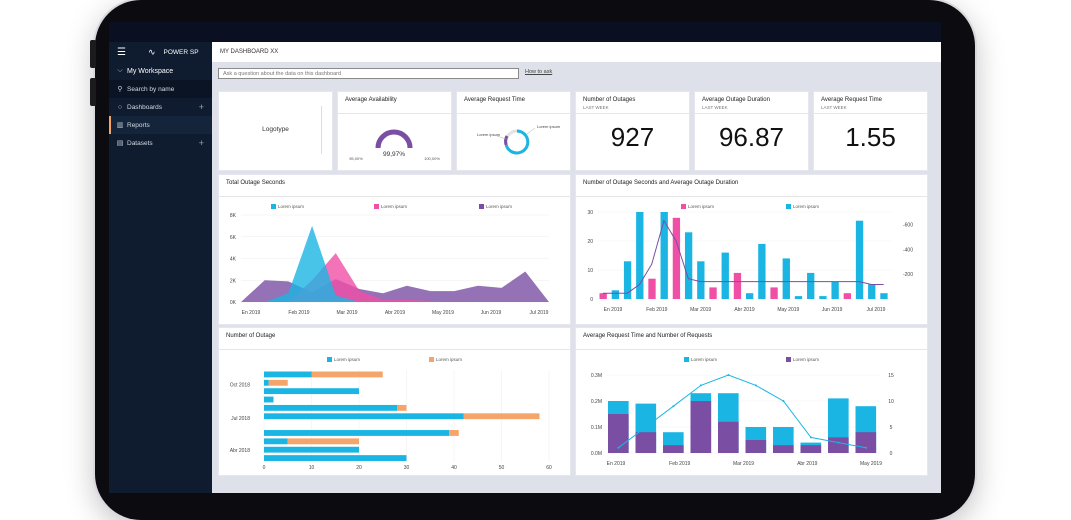 The width and height of the screenshot is (1071, 520). What do you see at coordinates (140, 143) in the screenshot?
I see `sidebar-item-label: Datasets` at bounding box center [140, 143].